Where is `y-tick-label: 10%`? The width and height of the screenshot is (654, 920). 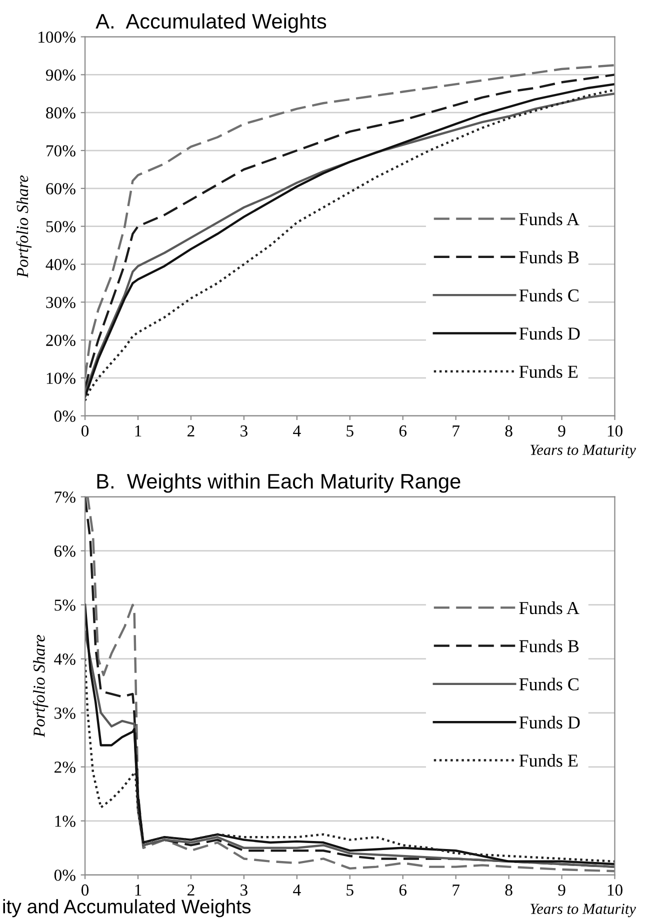
y-tick-label: 10% is located at coordinates (61, 378).